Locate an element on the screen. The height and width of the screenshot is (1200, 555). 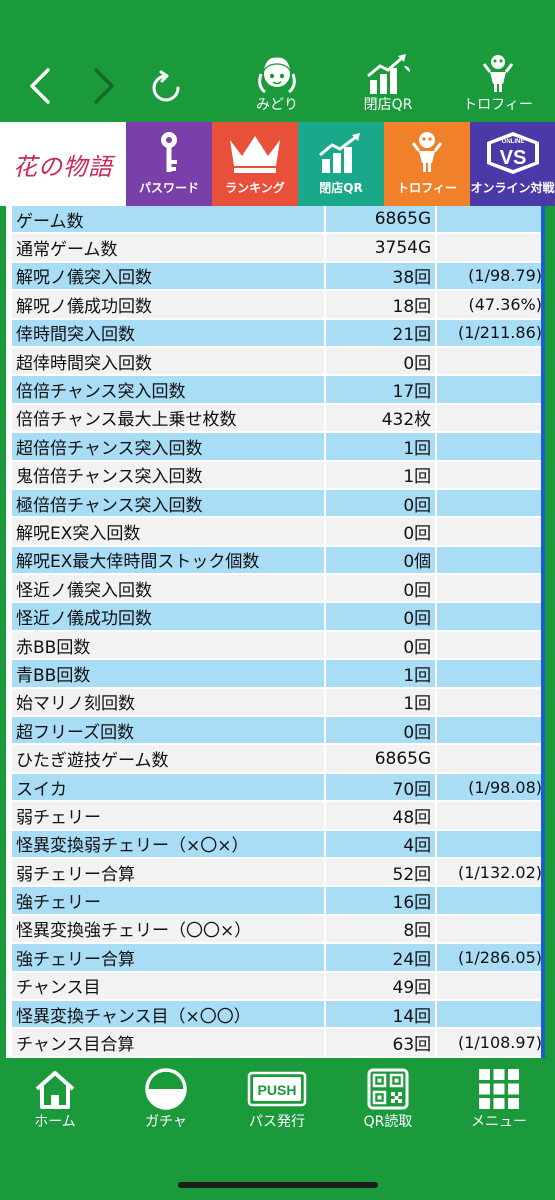
crown-icon is located at coordinates (255, 150).